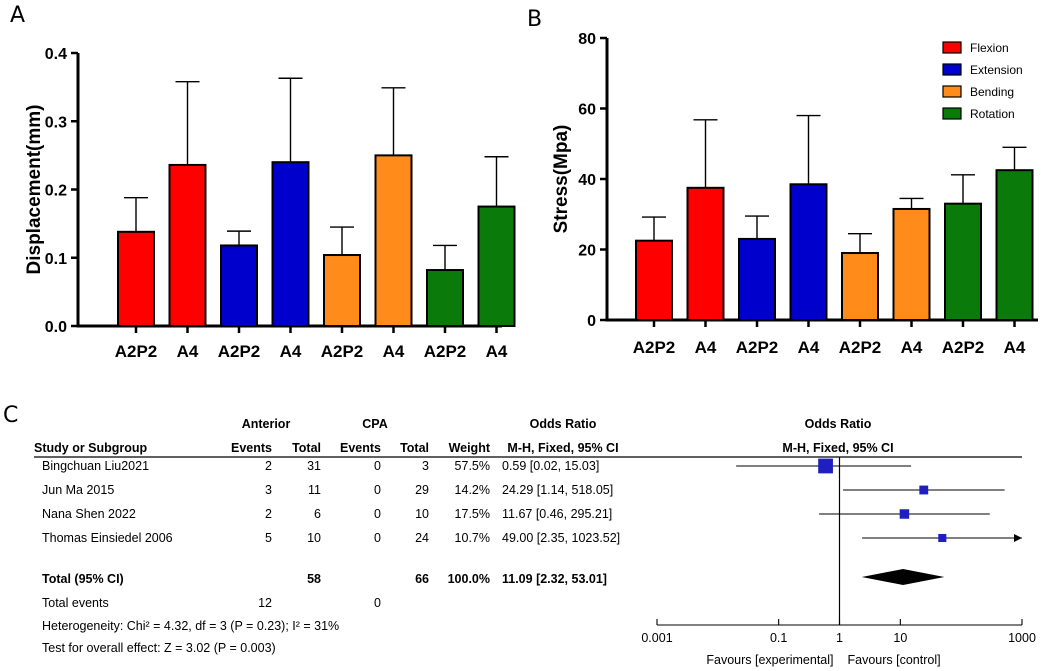 This screenshot has height=671, width=1052. What do you see at coordinates (992, 114) in the screenshot?
I see `legend-label: Rotation` at bounding box center [992, 114].